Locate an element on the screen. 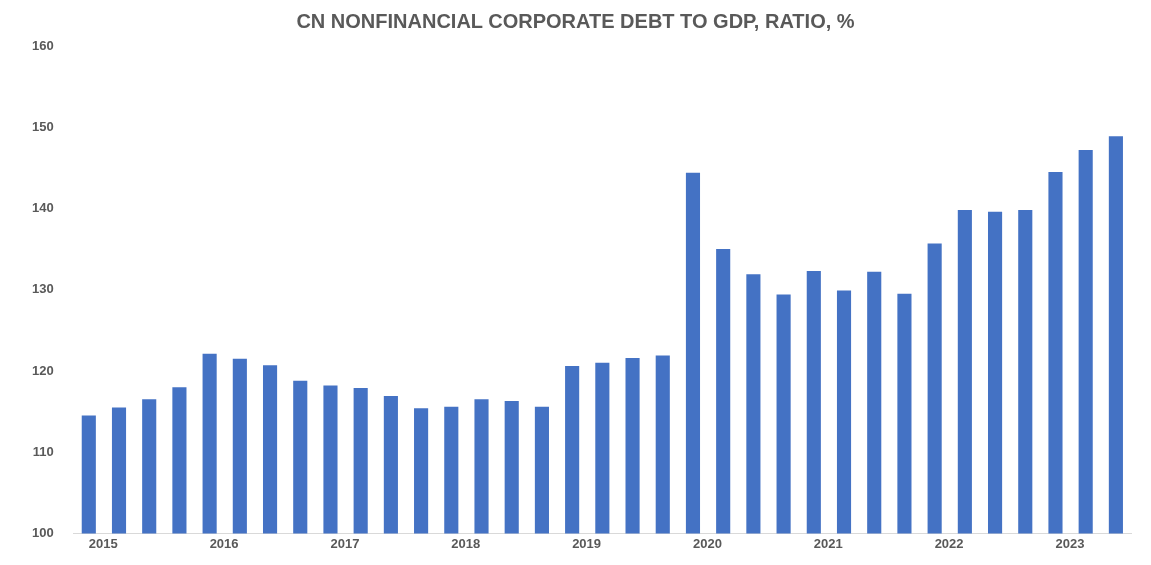 The image size is (1151, 565). y-tick-label: 130 is located at coordinates (42, 289).